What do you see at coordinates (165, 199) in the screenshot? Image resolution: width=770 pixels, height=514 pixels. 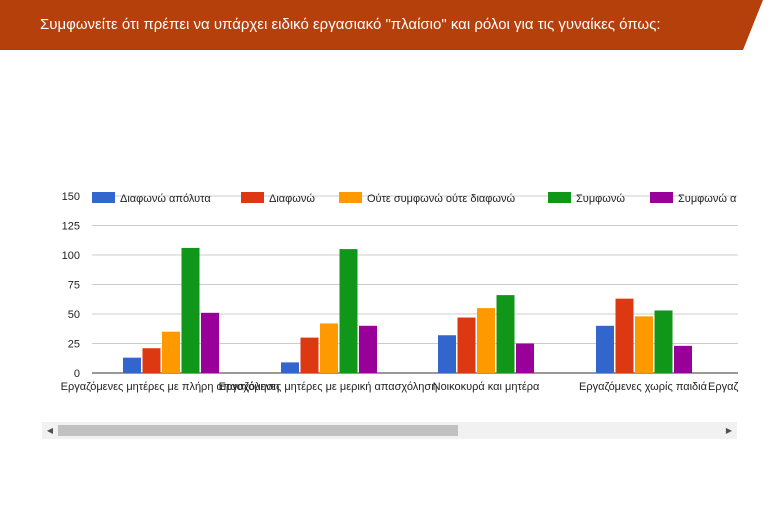 I see `legend-label: Διαφωνώ απόλυτα` at bounding box center [165, 199].